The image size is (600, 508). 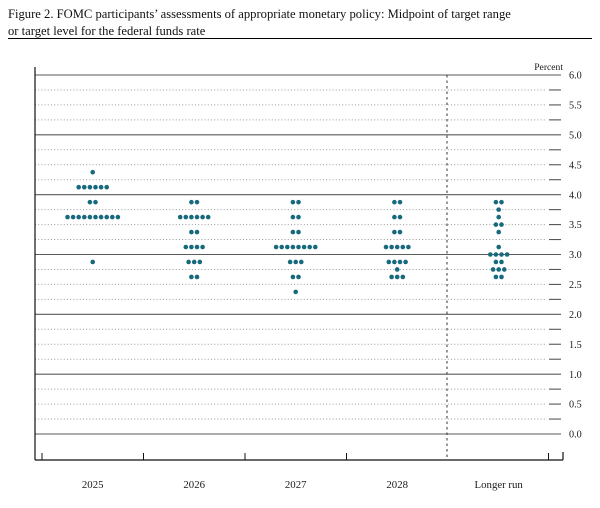 I want to click on y-axis-title: Percent, so click(x=548, y=67).